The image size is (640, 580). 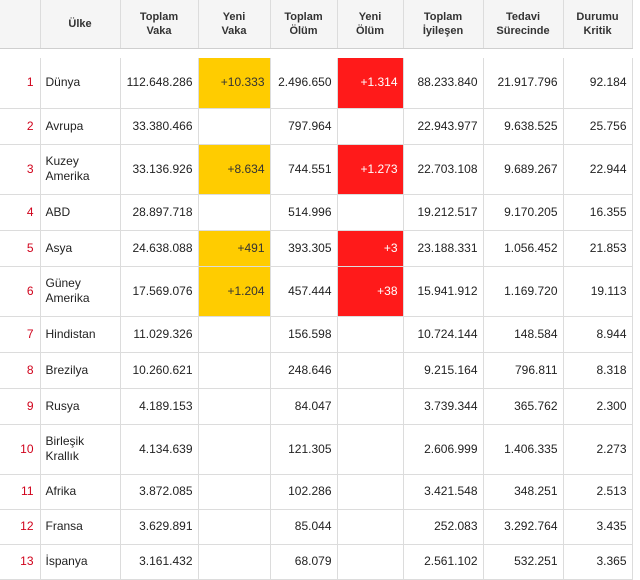 What do you see at coordinates (304, 334) in the screenshot?
I see `total-deaths-cell: 156.598` at bounding box center [304, 334].